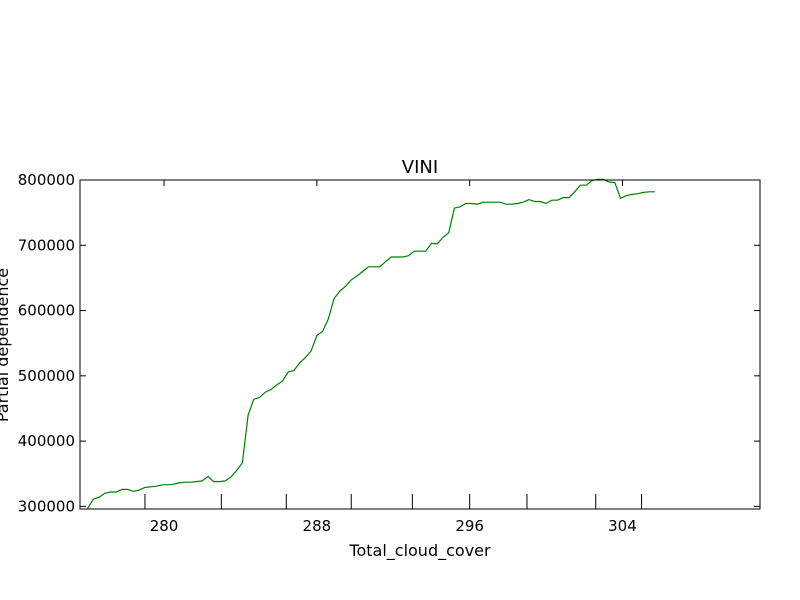 The image size is (800, 600). Describe the element at coordinates (420, 167) in the screenshot. I see `chart-title: VINI` at that location.